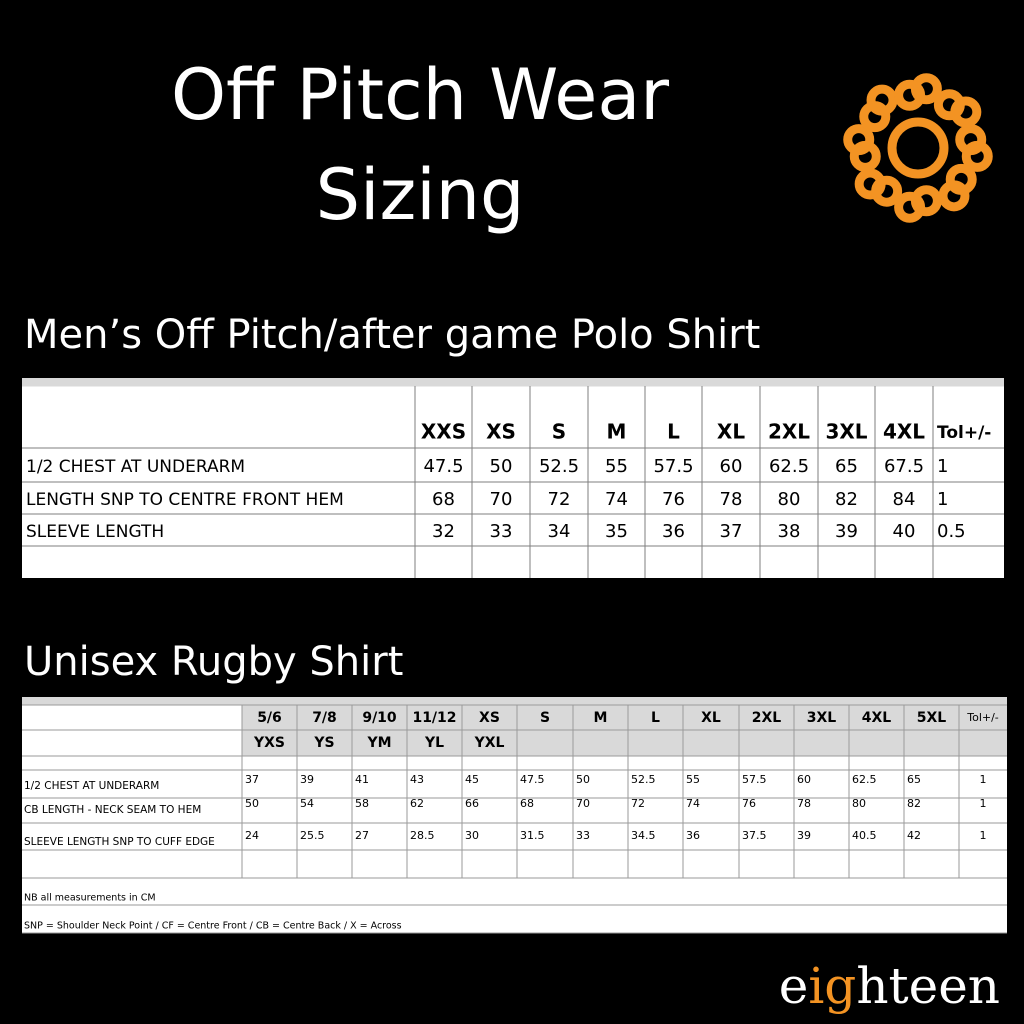  Describe the element at coordinates (472, 779) in the screenshot. I see `cell-value: 45` at that location.